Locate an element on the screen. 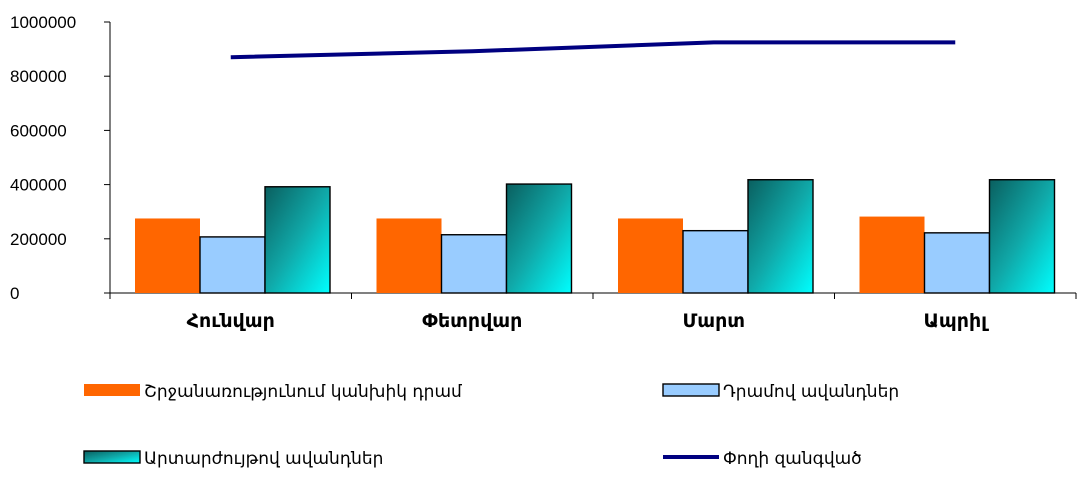 Image resolution: width=1090 pixels, height=478 pixels. x-tick-label: Փետրվար is located at coordinates (472, 321).